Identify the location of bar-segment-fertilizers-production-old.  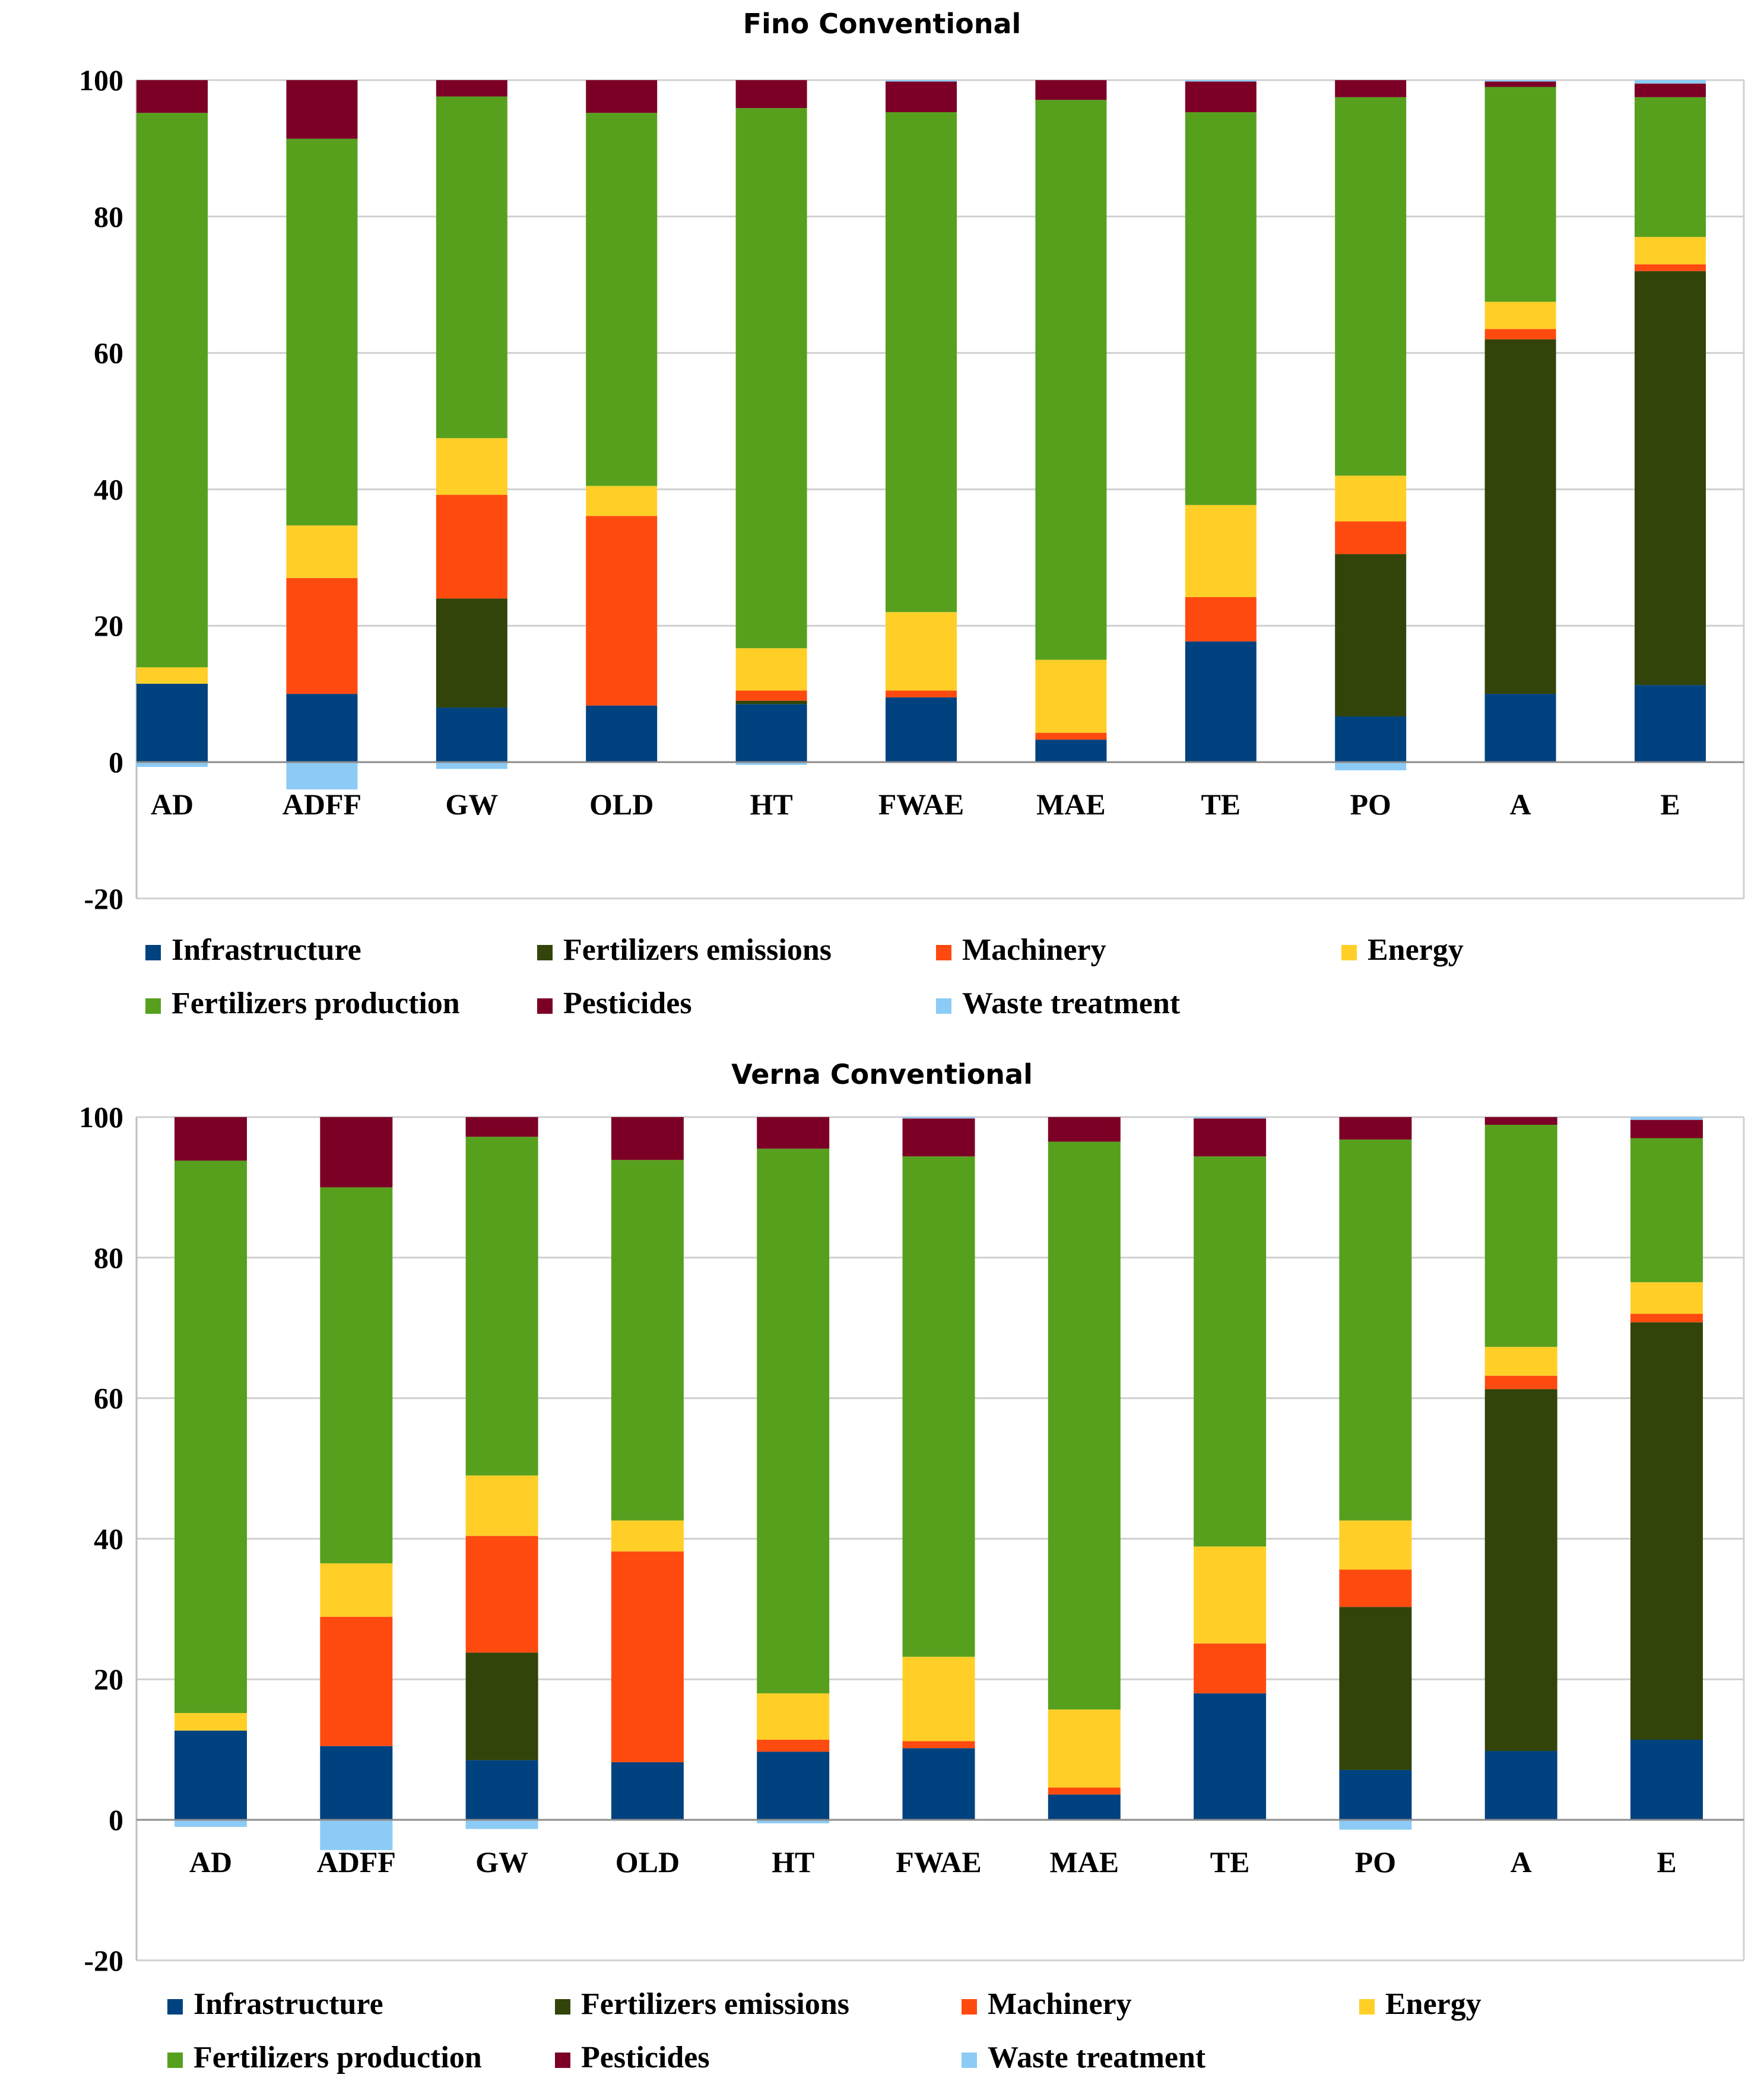
(622, 299).